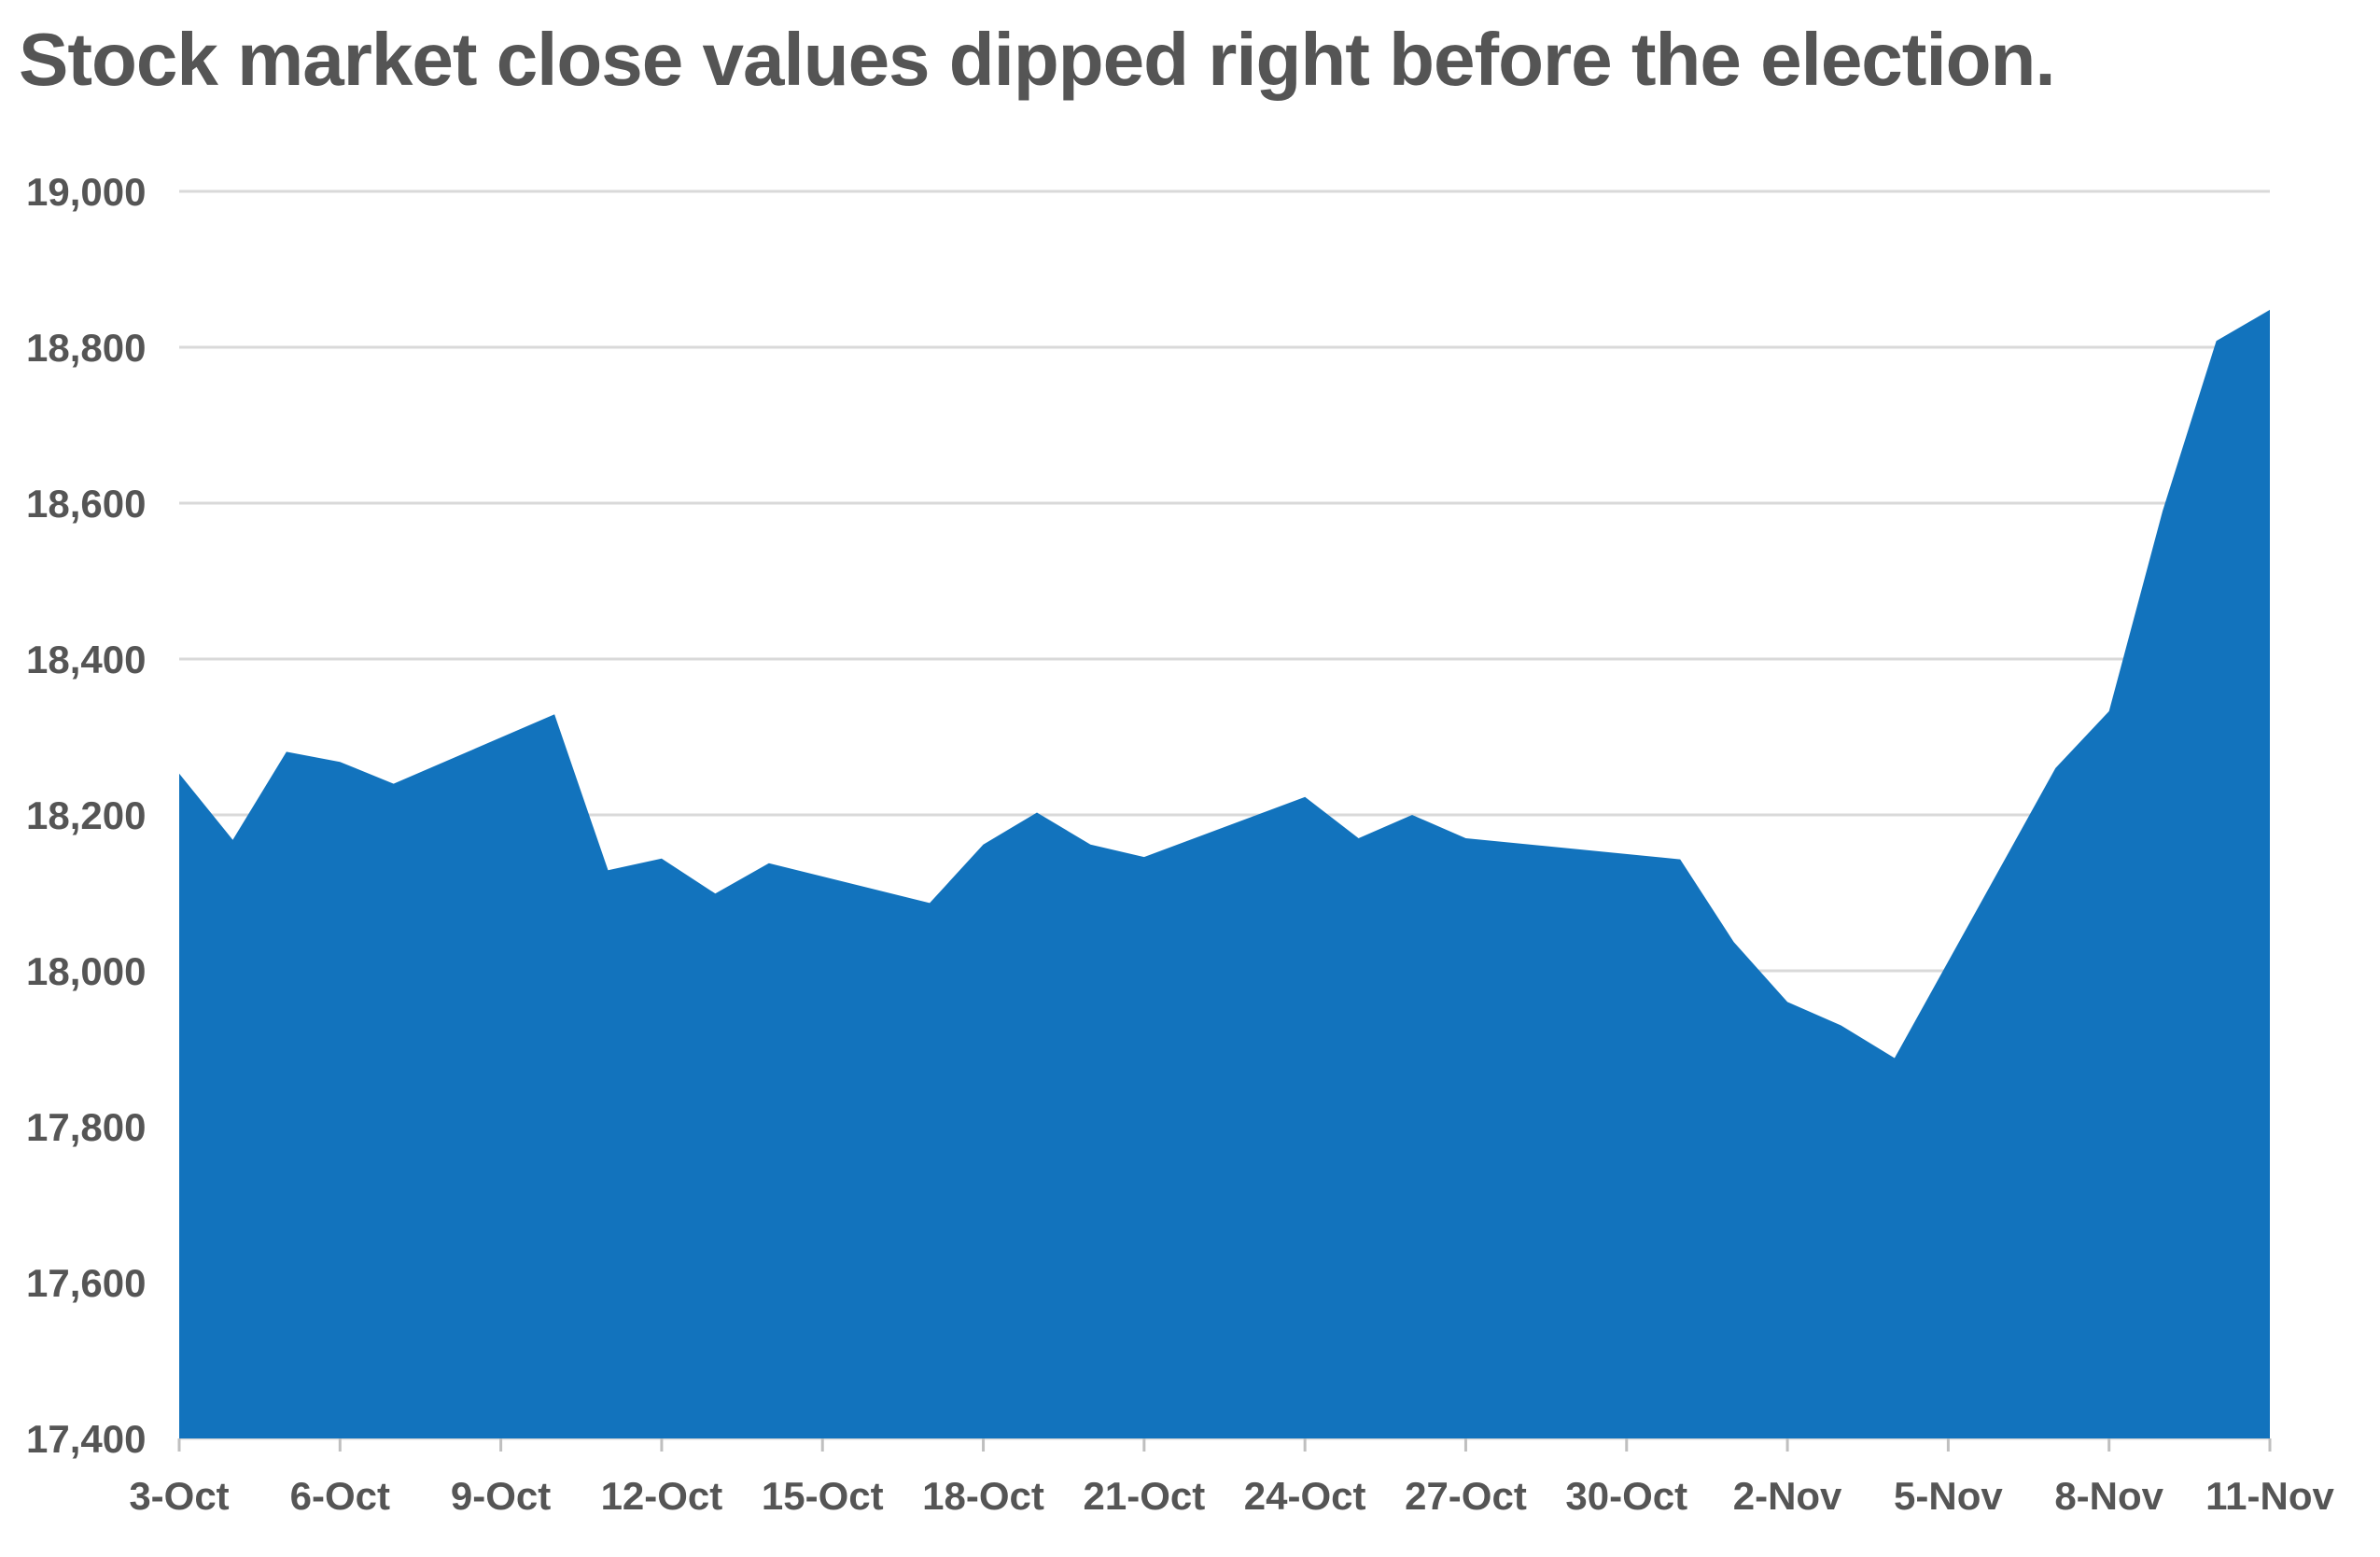 The image size is (2380, 1557). What do you see at coordinates (86, 1127) in the screenshot?
I see `y-tick-label: 17,800` at bounding box center [86, 1127].